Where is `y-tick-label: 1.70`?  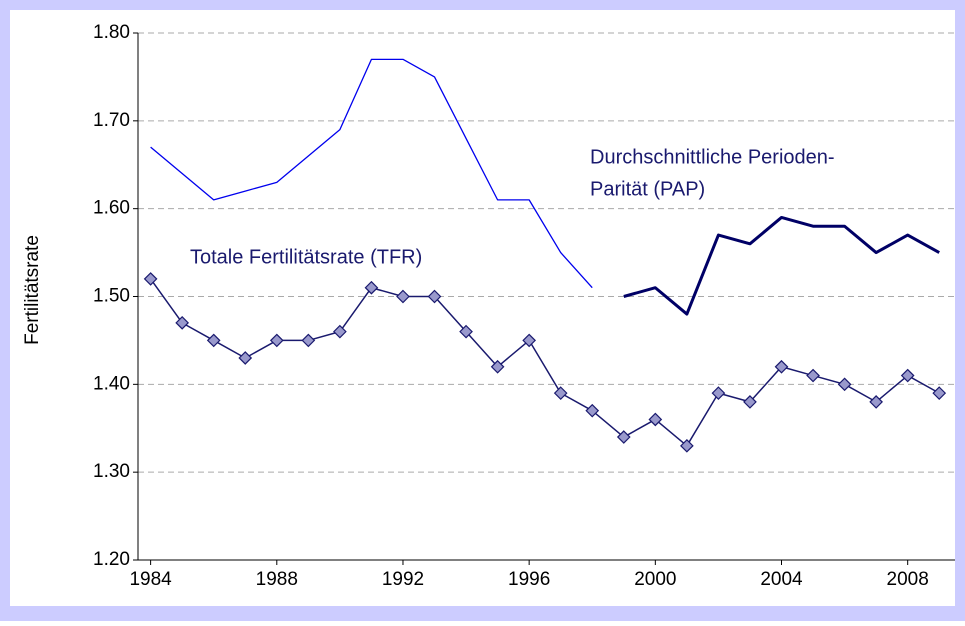
y-tick-label: 1.70 is located at coordinates (111, 120).